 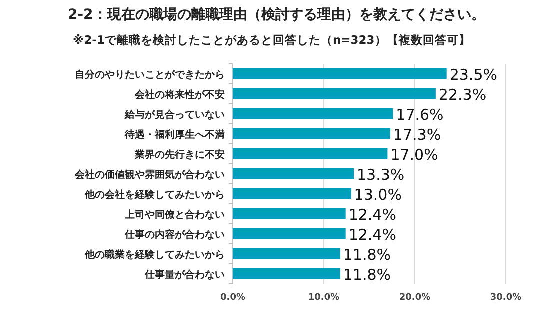 I want to click on y-tick-label: 会社の将来性が不安, so click(x=179, y=95).